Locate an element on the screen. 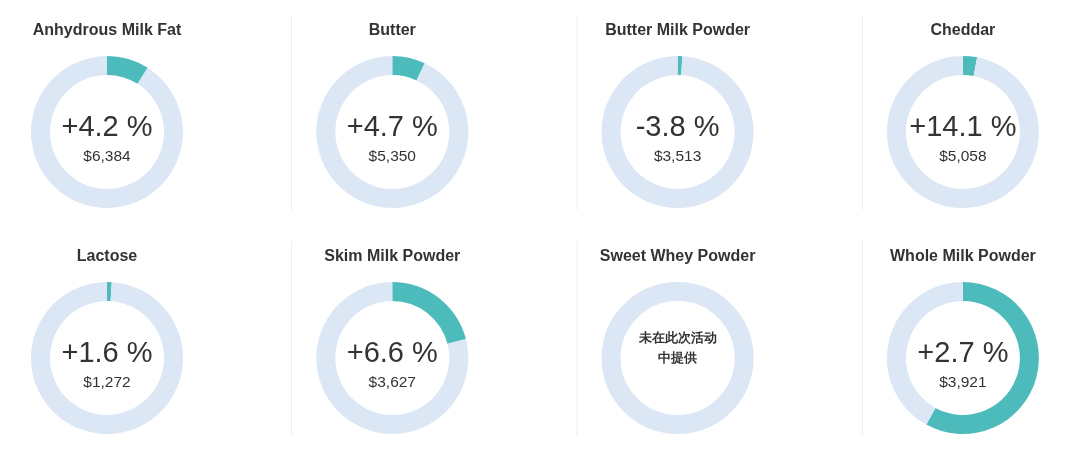 The width and height of the screenshot is (1080, 451). text: +2.7 % is located at coordinates (963, 352).